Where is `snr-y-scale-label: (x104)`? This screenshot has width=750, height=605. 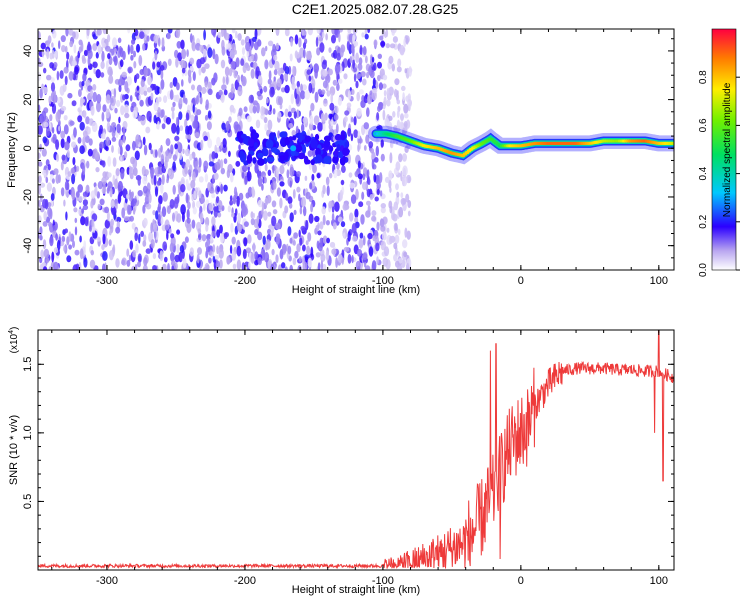
snr-y-scale-label: (x104) is located at coordinates (14, 340).